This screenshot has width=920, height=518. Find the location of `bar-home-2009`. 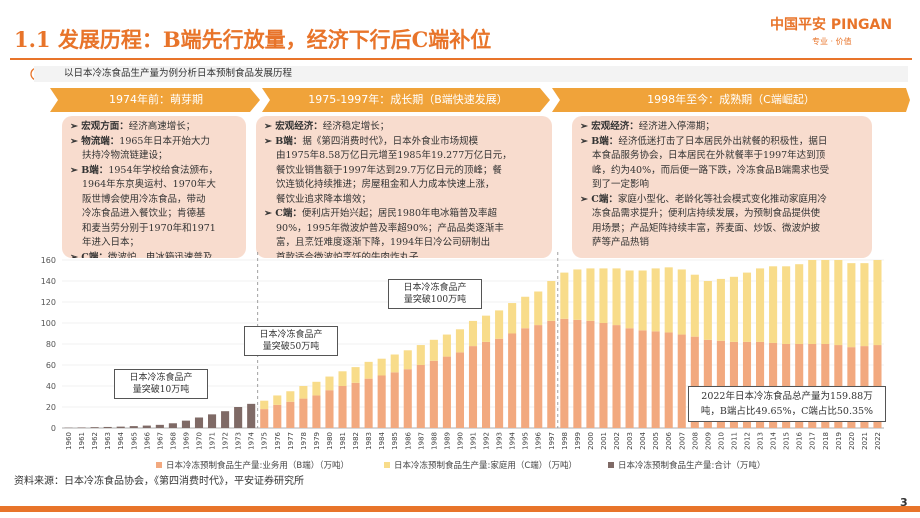

bar-home-2009 is located at coordinates (707, 310).